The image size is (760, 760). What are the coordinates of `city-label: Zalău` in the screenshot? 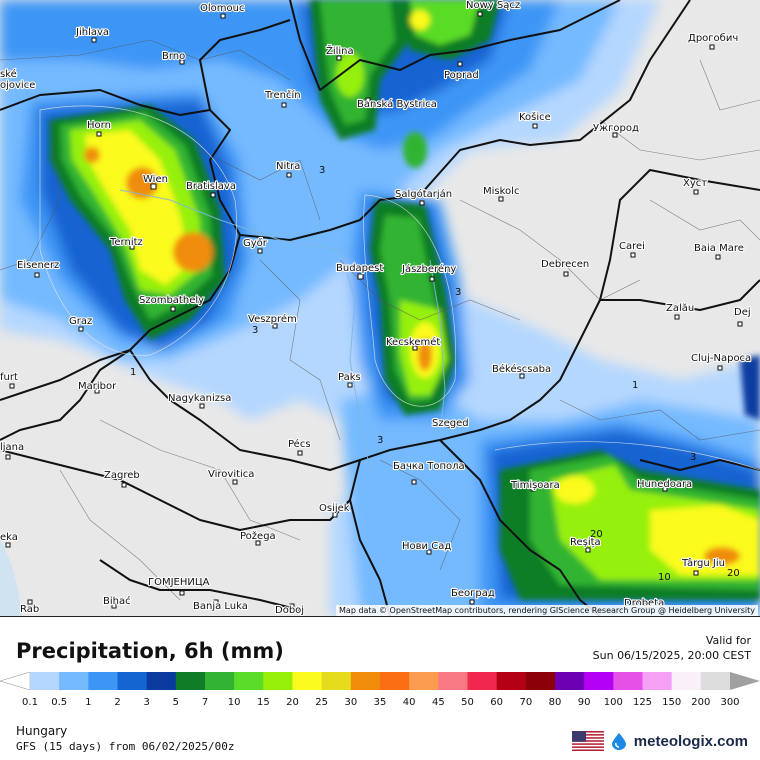 It's located at (680, 308).